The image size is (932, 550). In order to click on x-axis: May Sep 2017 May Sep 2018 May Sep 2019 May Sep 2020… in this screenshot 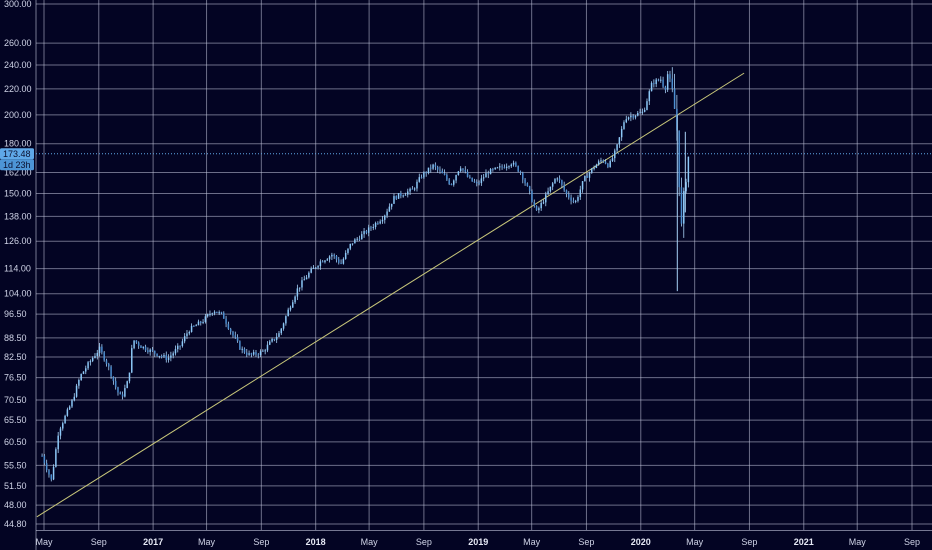, I will do `click(477, 542)`.